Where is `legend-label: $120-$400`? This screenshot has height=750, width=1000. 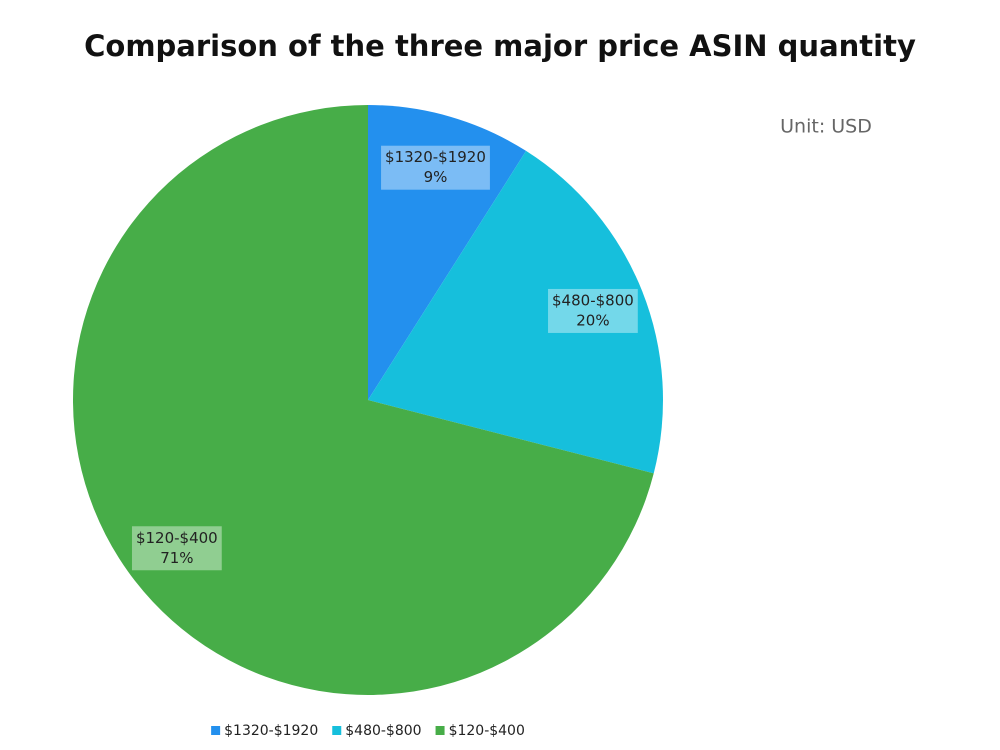 legend-label: $120-$400 is located at coordinates (487, 731).